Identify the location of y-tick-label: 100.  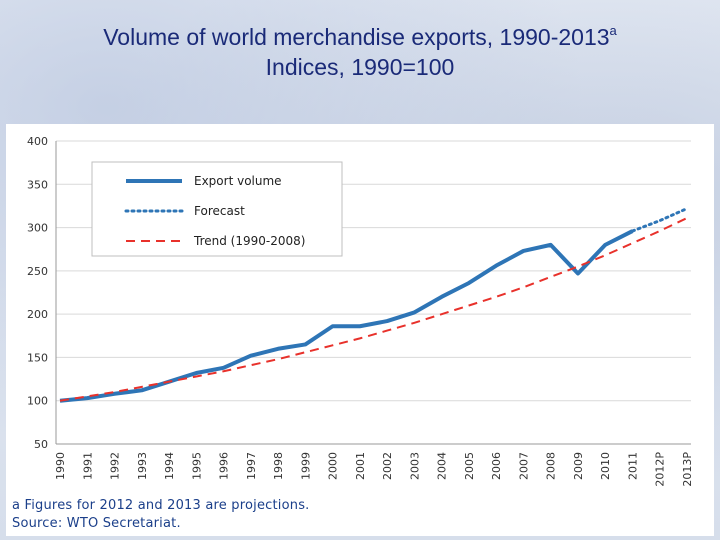
(37, 401).